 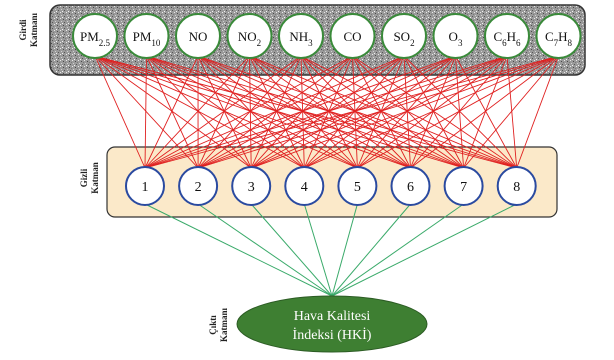 What do you see at coordinates (95, 36) in the screenshot?
I see `input-node-1: PM2.5` at bounding box center [95, 36].